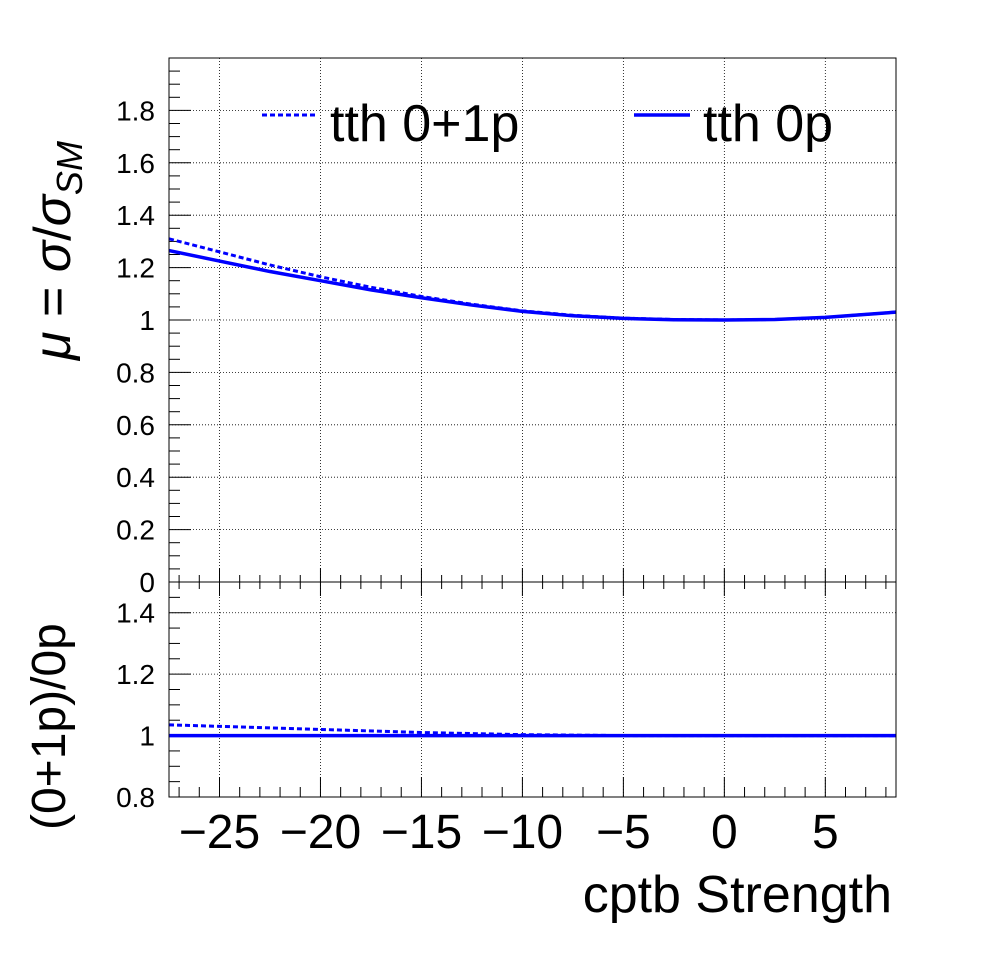 The width and height of the screenshot is (996, 972). I want to click on y-title-sigma: σ, so click(53, 255).